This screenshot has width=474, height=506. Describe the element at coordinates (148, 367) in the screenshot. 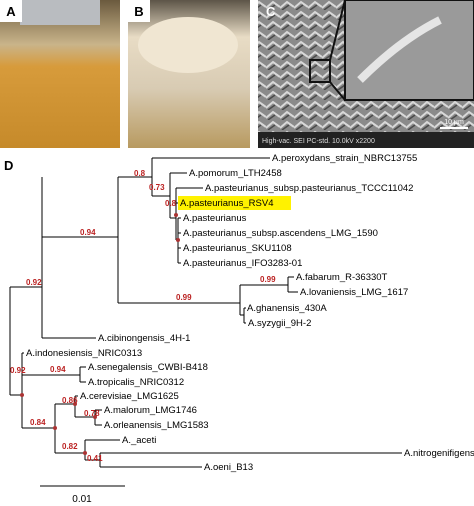

I see `taxon-label: A.senegalensis_CWBI-B418` at that location.